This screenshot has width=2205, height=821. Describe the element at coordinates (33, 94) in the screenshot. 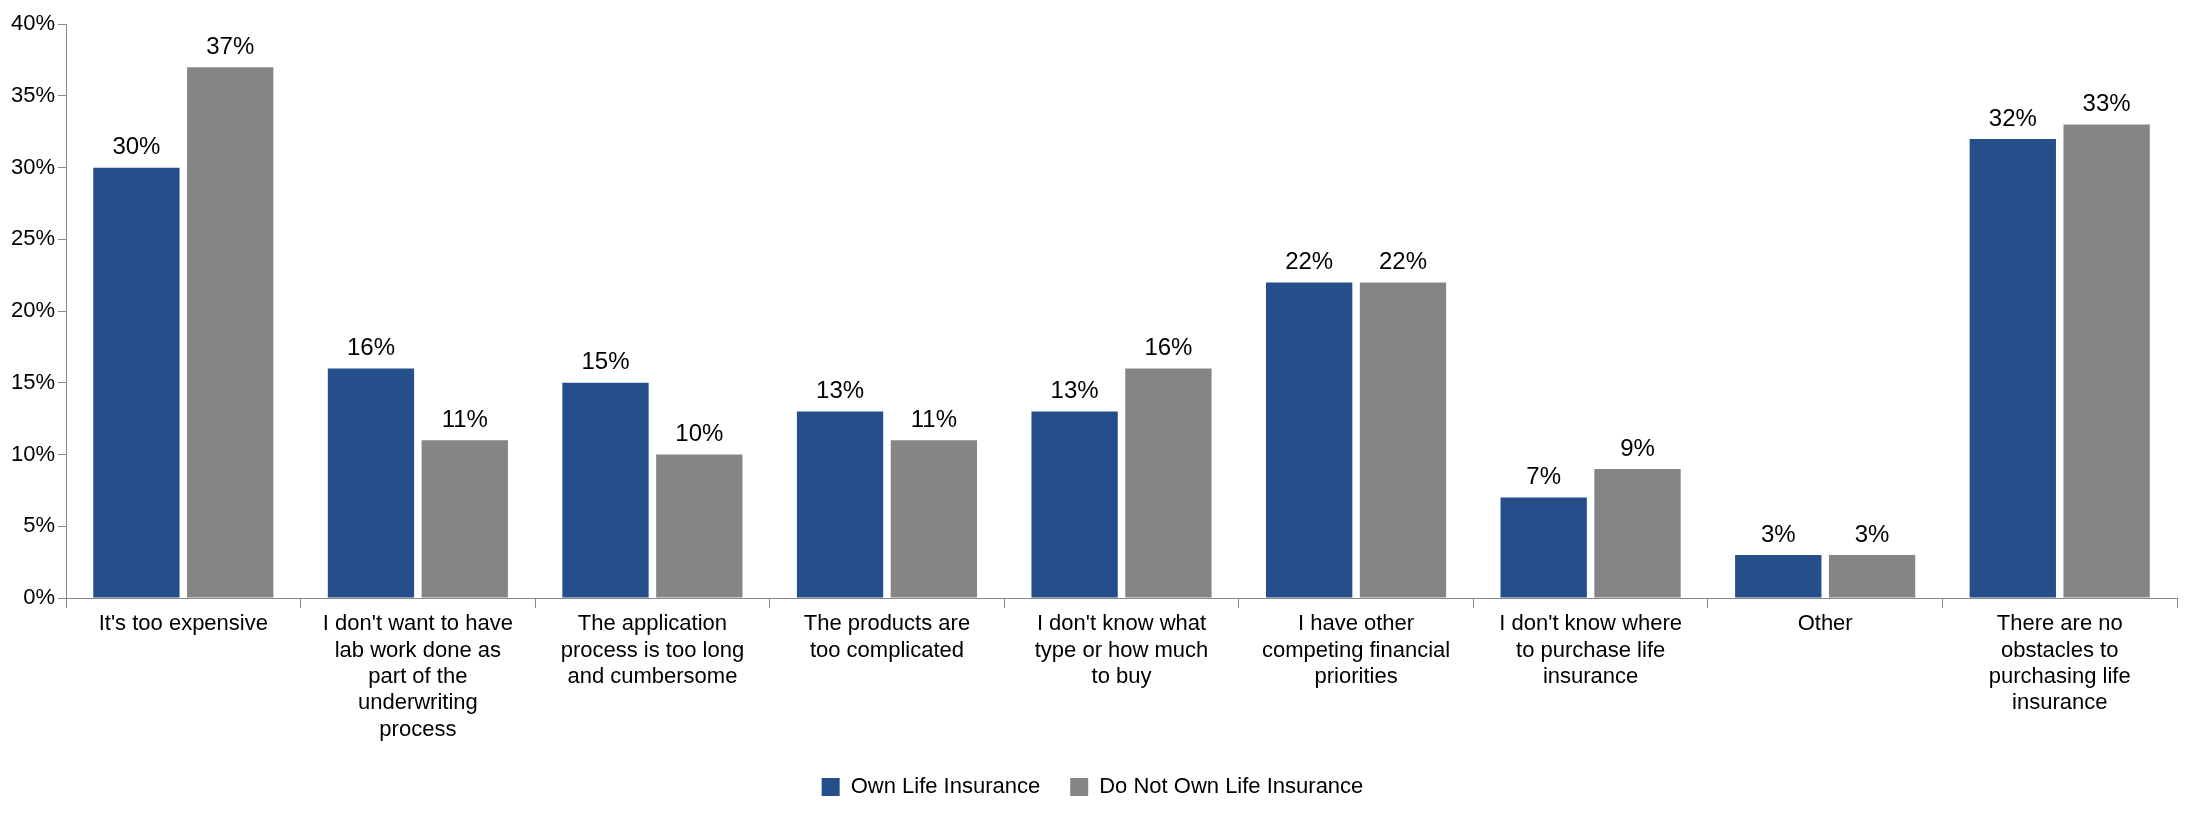

I see `y-tick-label: 35%` at that location.